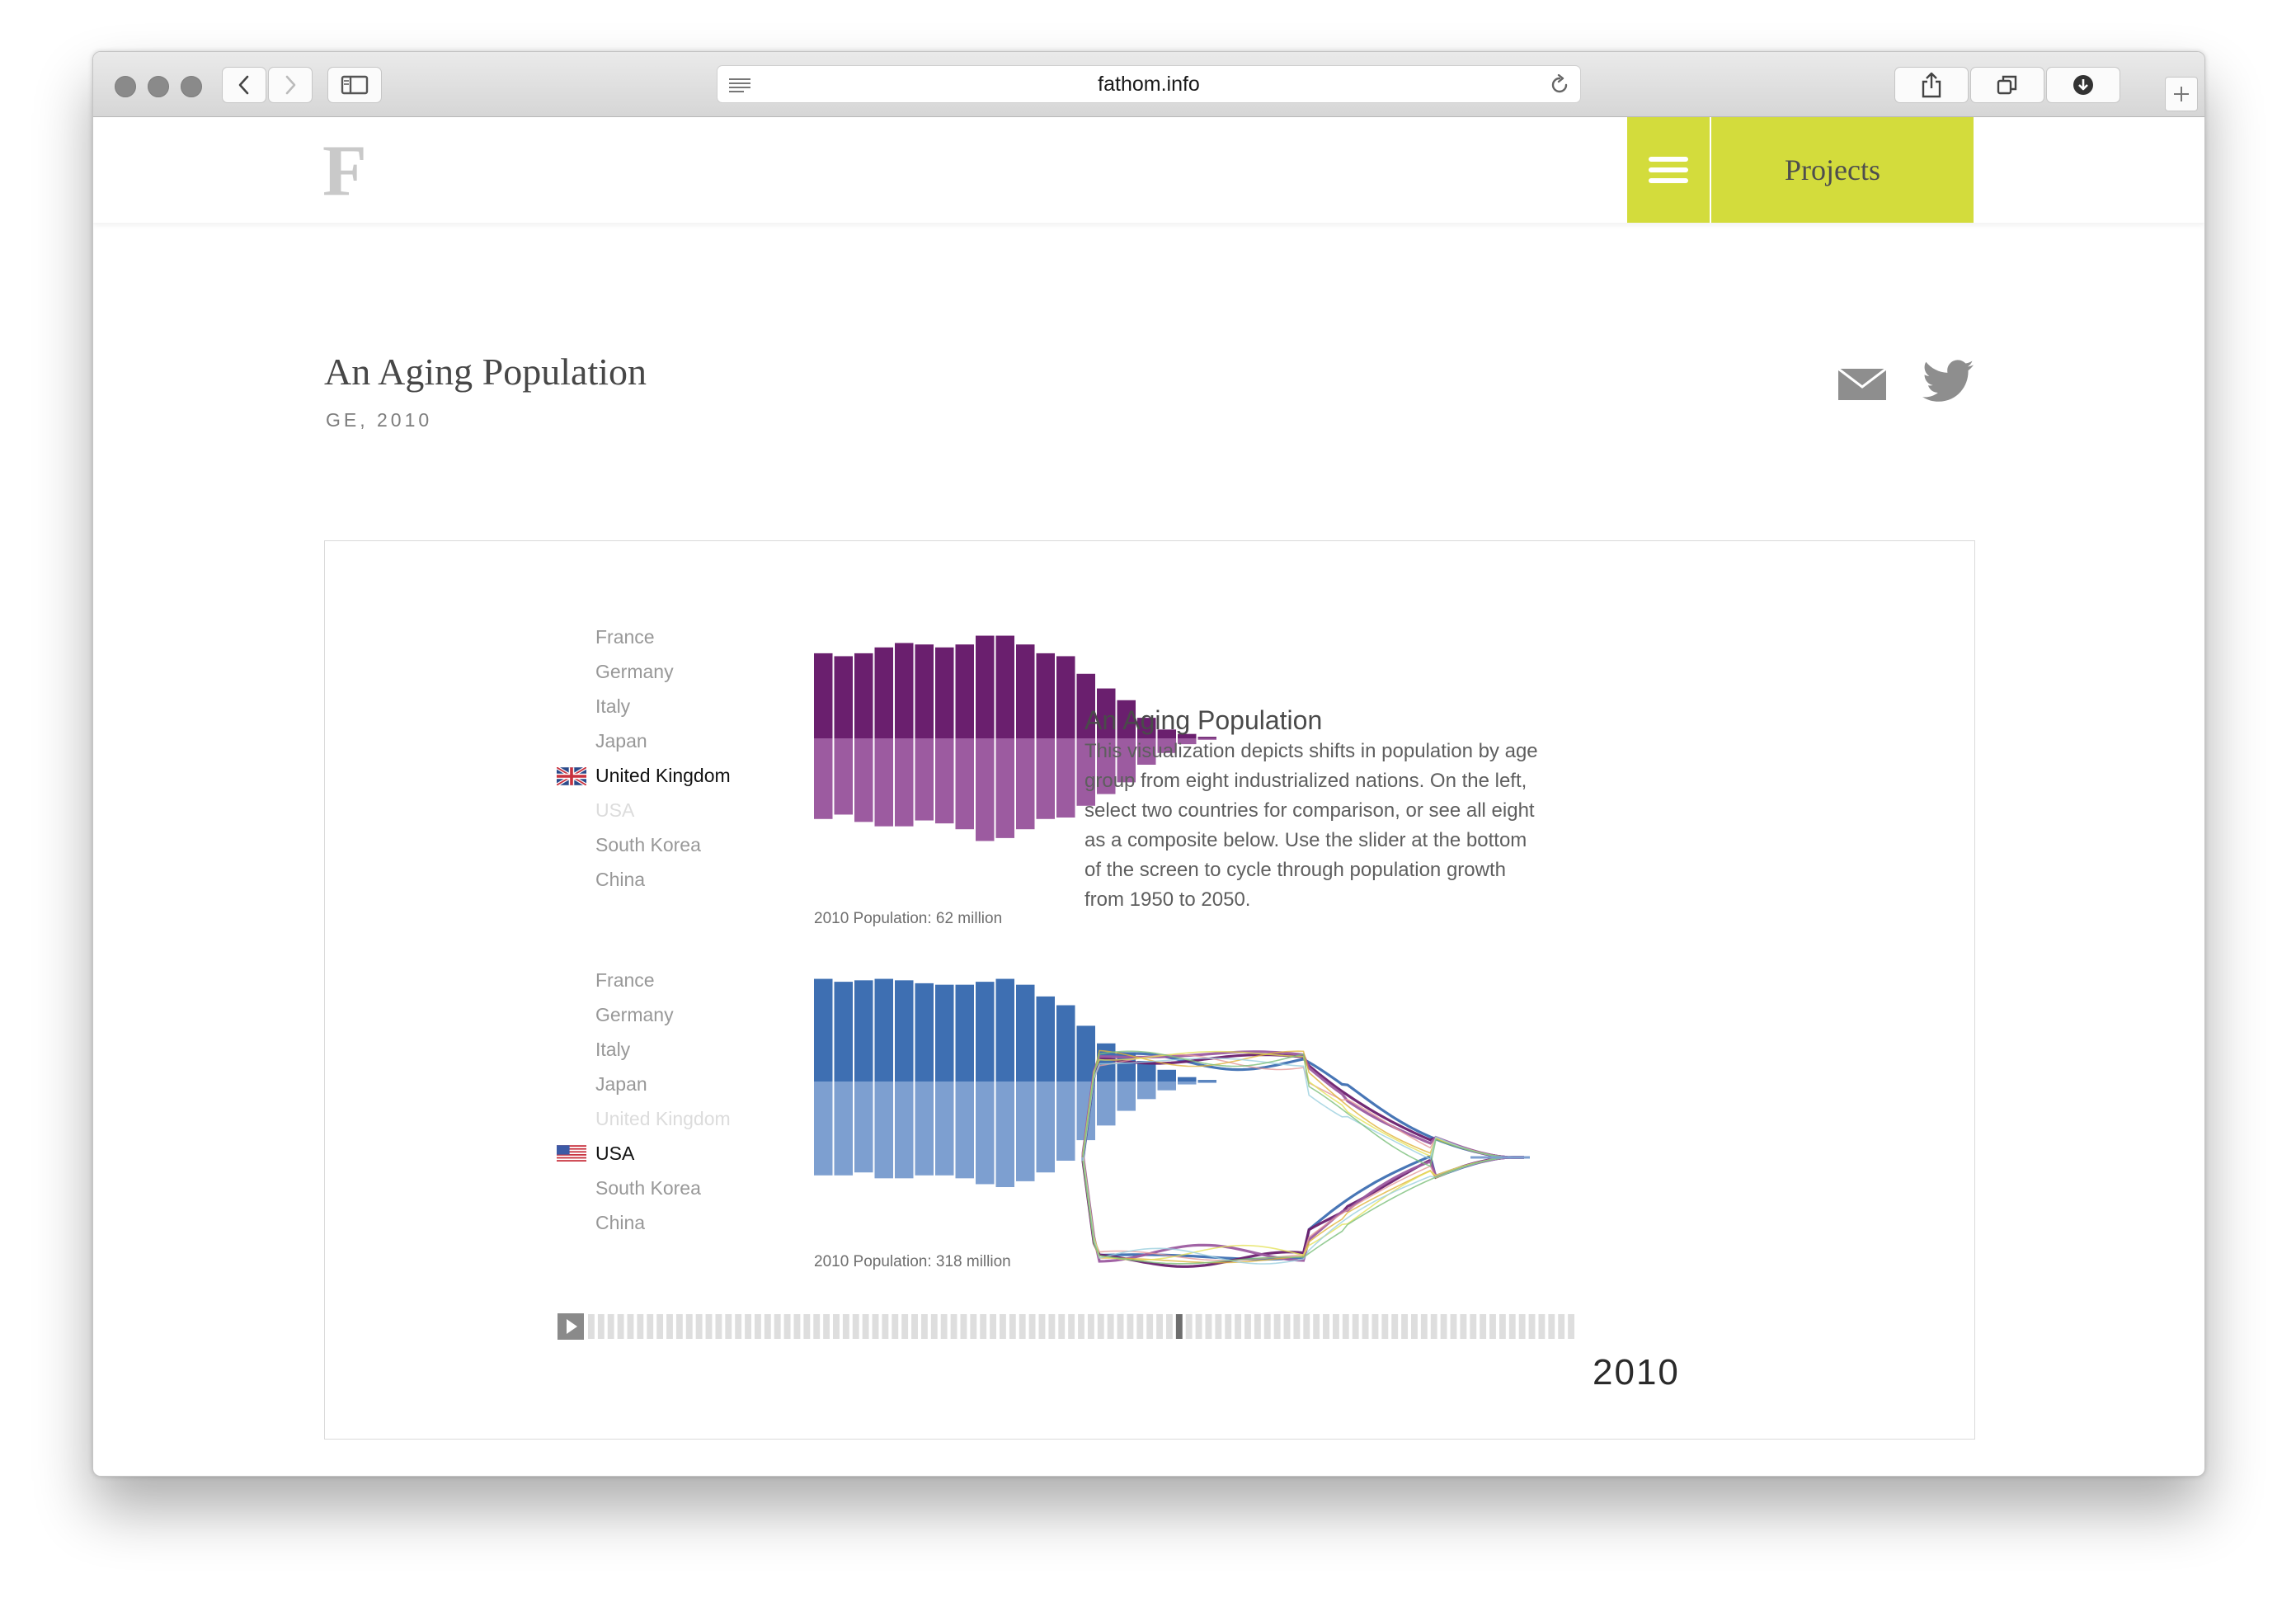 This screenshot has height=1607, width=2296. Describe the element at coordinates (354, 85) in the screenshot. I see `sidebar-toggle-button` at that location.